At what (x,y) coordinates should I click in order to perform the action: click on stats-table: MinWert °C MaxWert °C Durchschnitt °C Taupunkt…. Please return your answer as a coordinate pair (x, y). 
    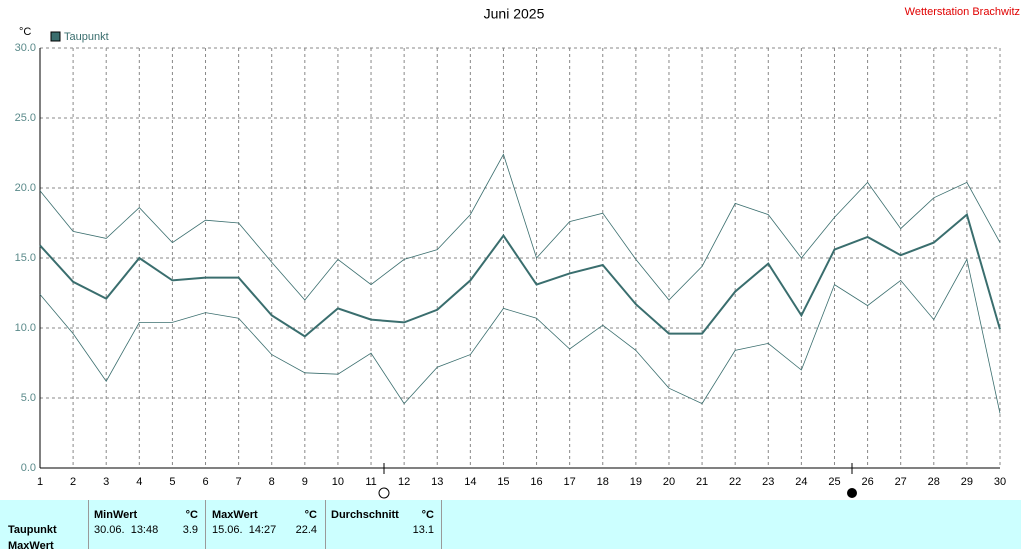
    Looking at the image, I should click on (510, 524).